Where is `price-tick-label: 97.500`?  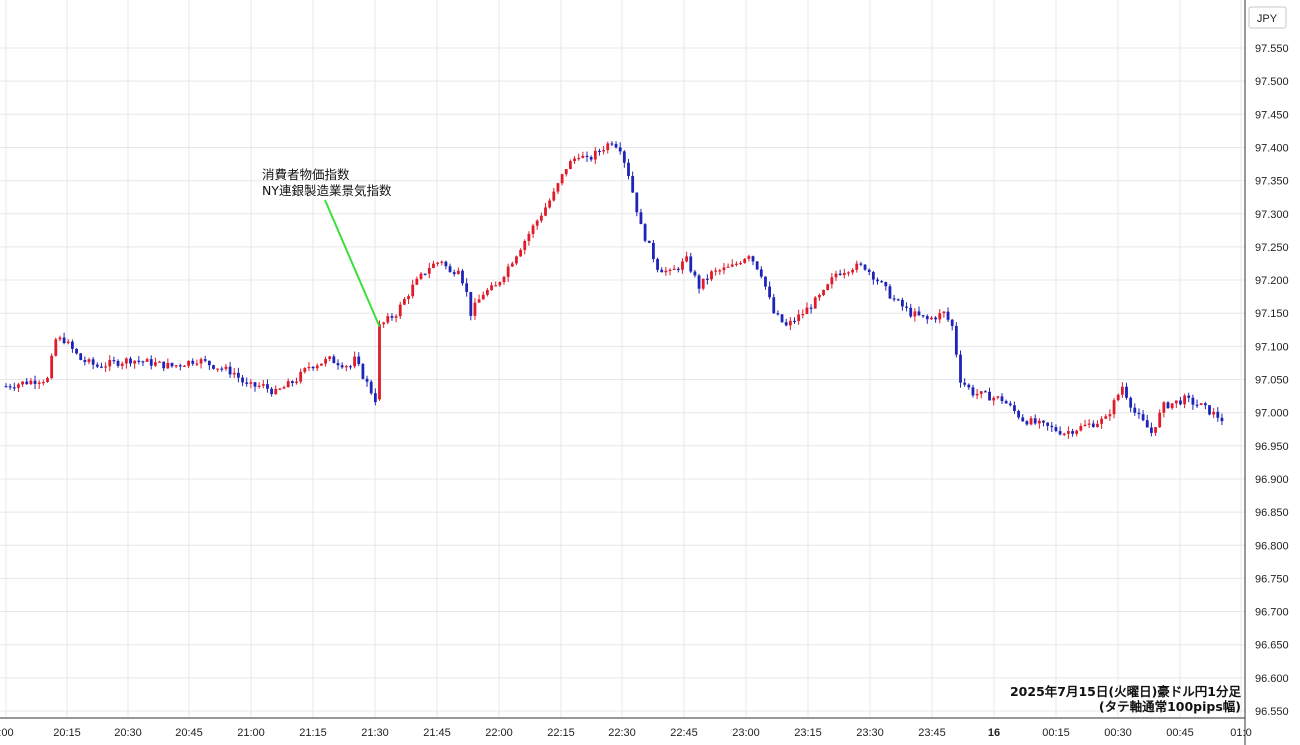
price-tick-label: 97.500 is located at coordinates (1272, 82).